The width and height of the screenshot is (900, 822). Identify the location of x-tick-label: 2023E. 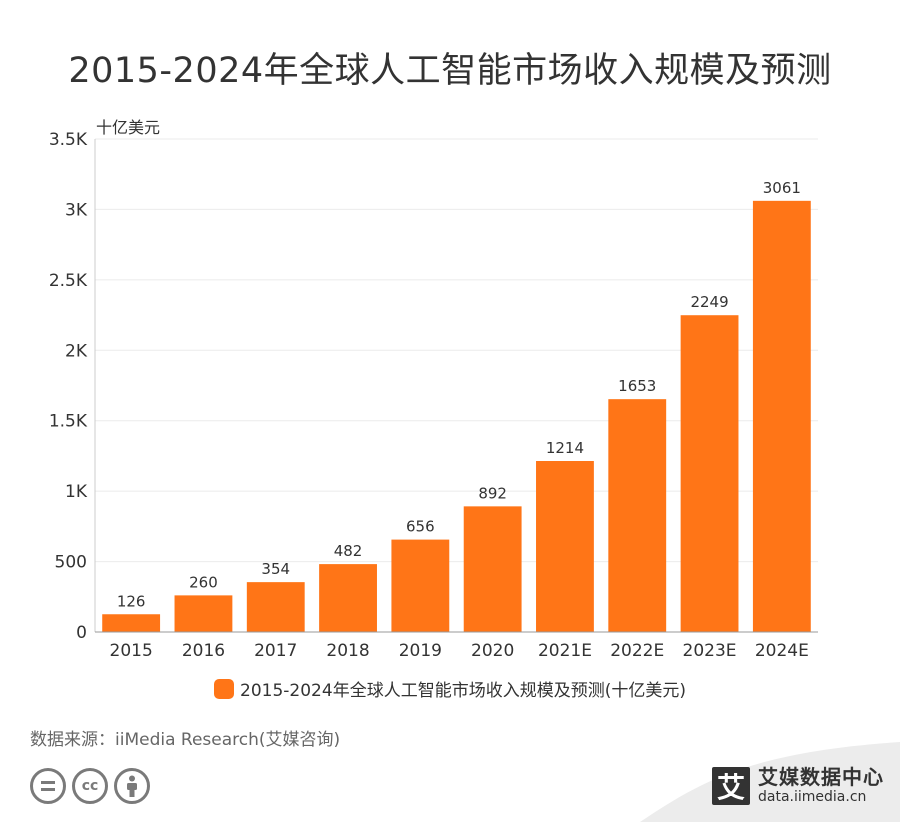
(710, 651).